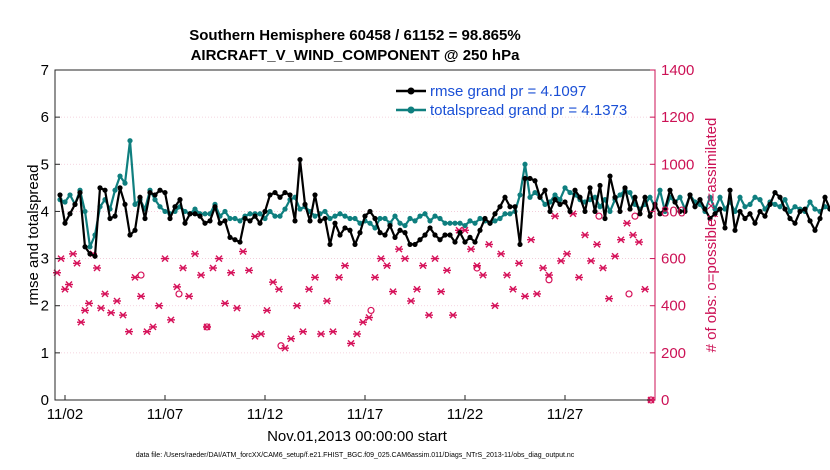 Image resolution: width=830 pixels, height=470 pixels. What do you see at coordinates (677, 117) in the screenshot?
I see `y2-tick-label: 1200` at bounding box center [677, 117].